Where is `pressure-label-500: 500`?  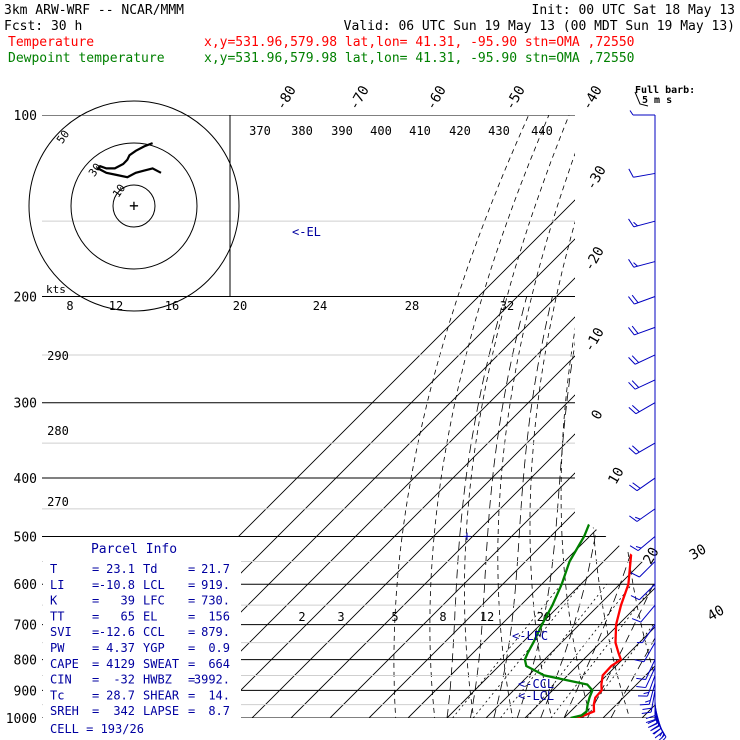 pressure-label-500: 500 is located at coordinates (25, 537).